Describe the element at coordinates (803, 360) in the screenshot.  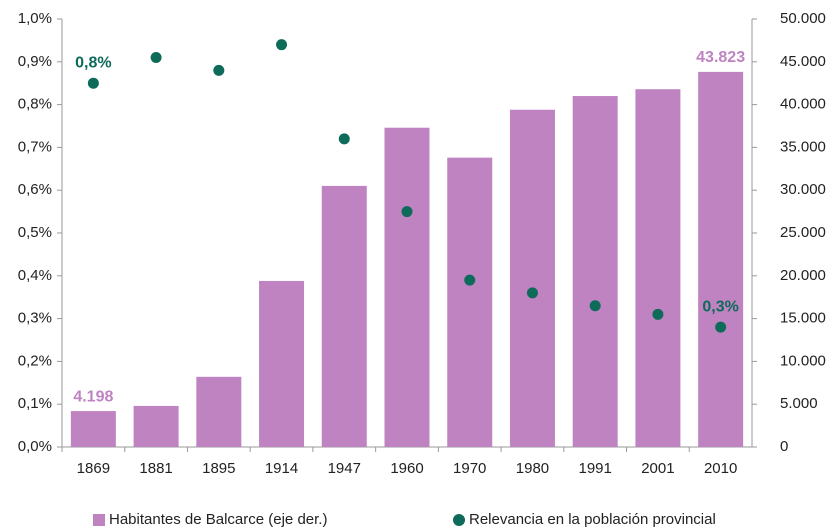
I see `y2-tick-label: 10.000` at that location.